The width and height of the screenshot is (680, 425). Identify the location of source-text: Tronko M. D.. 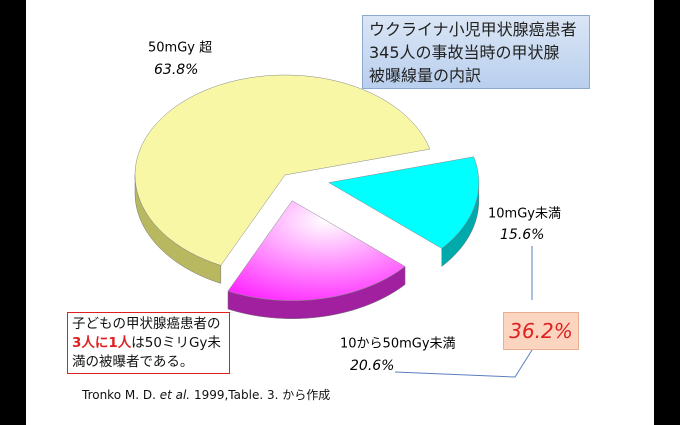
(121, 395).